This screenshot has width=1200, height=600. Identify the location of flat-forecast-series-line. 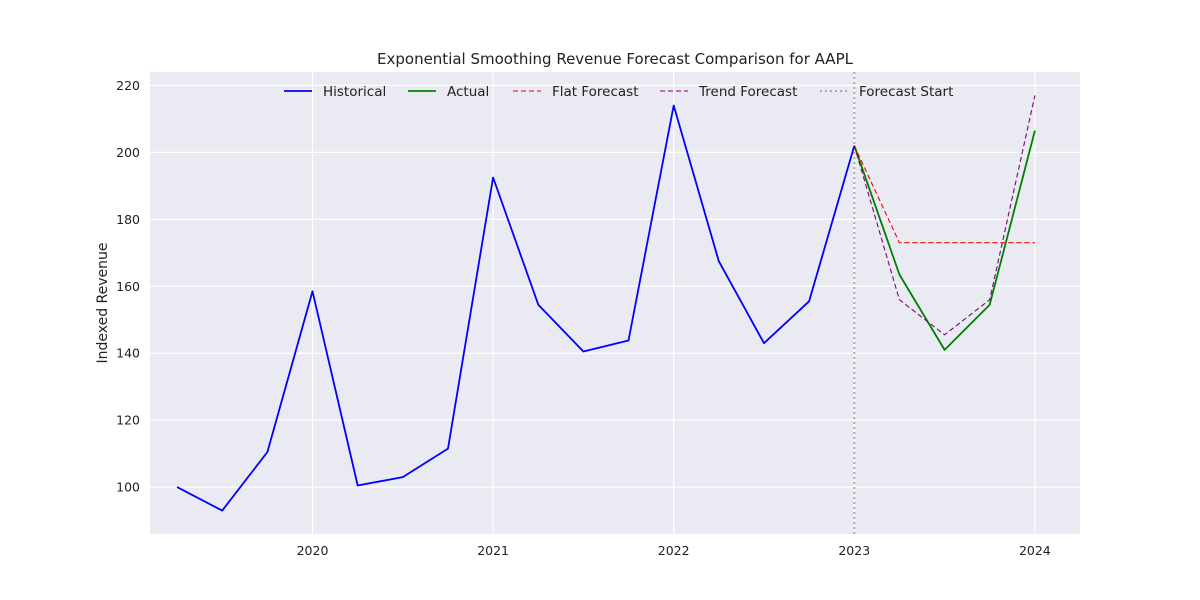
(944, 194).